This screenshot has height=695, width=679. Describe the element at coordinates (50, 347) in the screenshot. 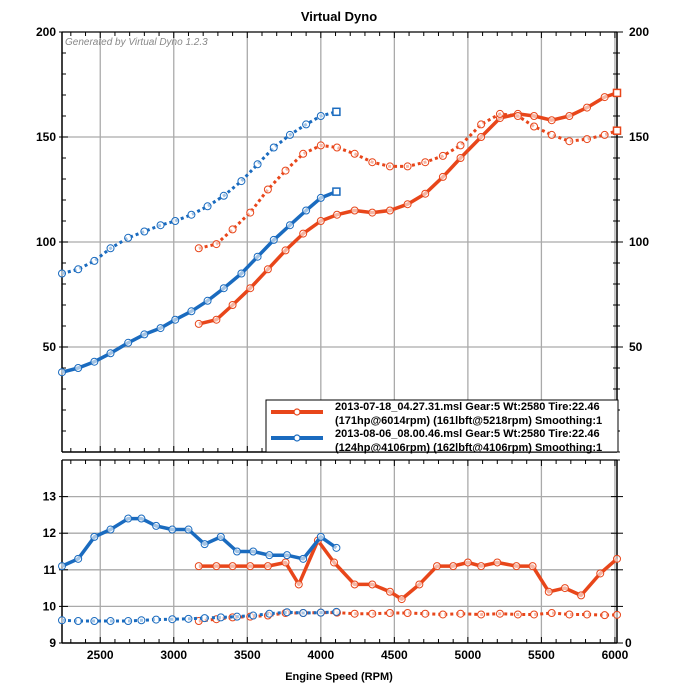

I see `y-tick-label: 50` at that location.